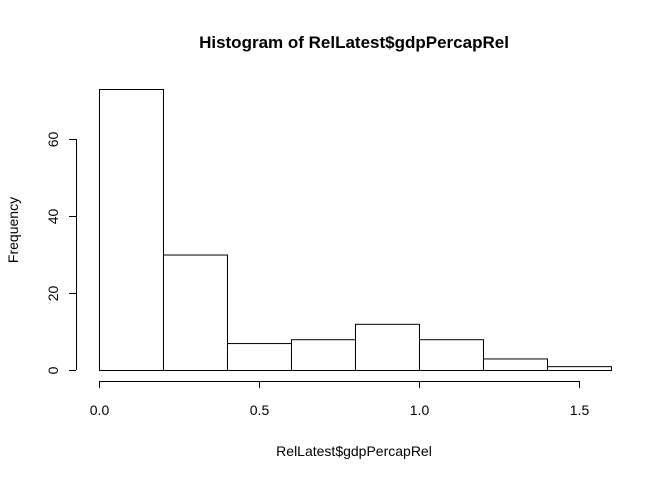 The width and height of the screenshot is (672, 480). Describe the element at coordinates (260, 410) in the screenshot. I see `x-tick-label: 0.5` at that location.